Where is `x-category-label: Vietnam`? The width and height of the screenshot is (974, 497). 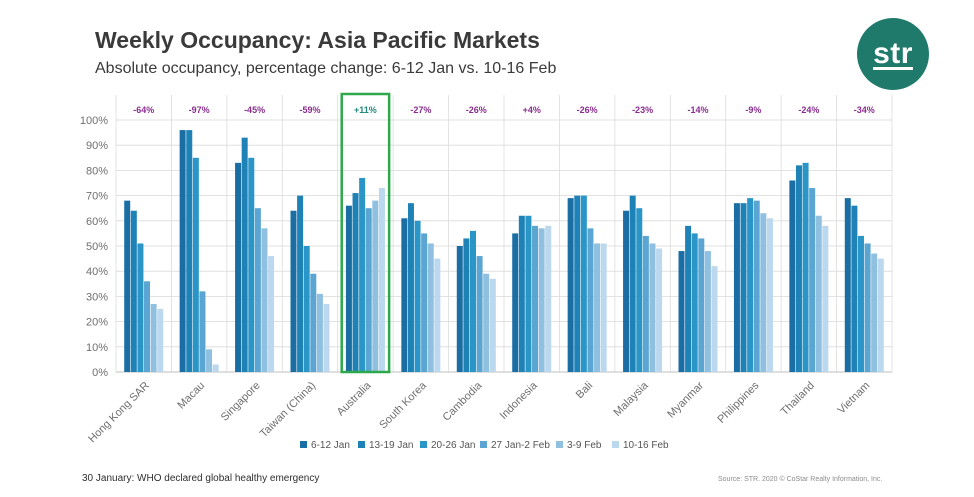 x-category-label: Vietnam is located at coordinates (854, 398).